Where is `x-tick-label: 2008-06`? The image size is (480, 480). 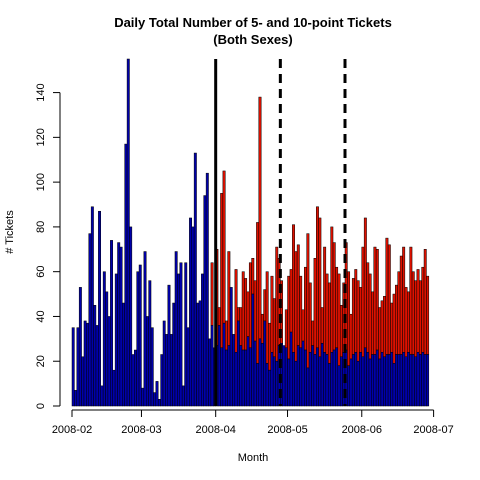
x-tick-label: 2008-06 is located at coordinates (362, 430).